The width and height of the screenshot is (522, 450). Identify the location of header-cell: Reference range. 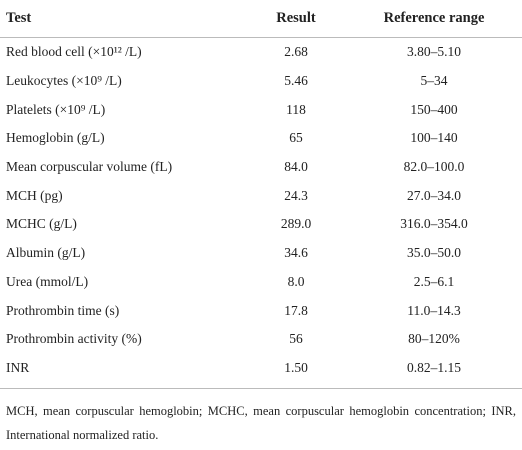
(434, 19).